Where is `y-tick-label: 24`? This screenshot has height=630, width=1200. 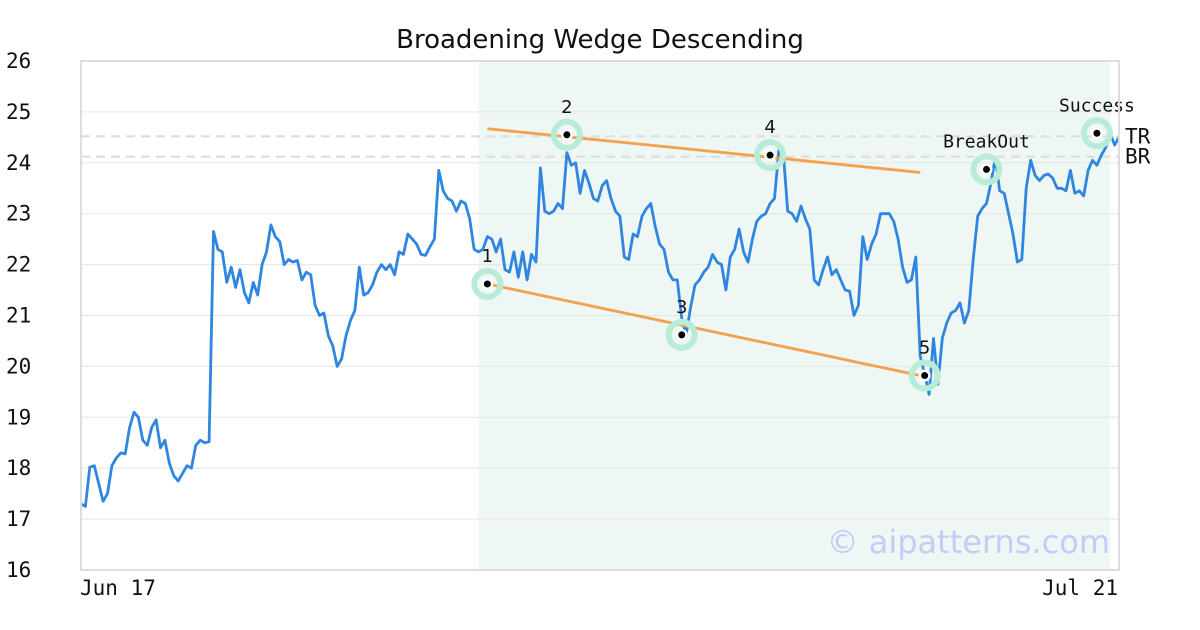 y-tick-label: 24 is located at coordinates (18, 163).